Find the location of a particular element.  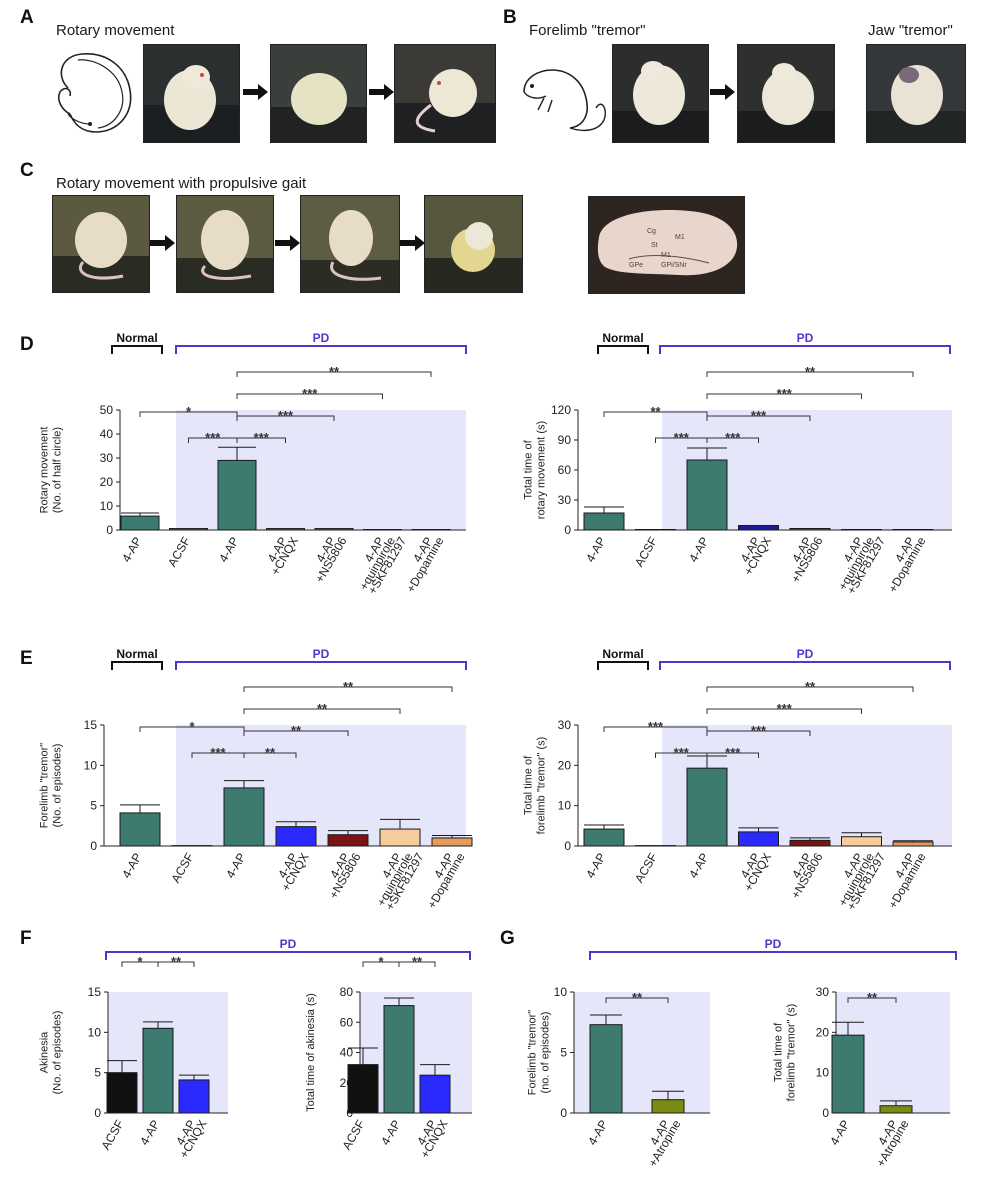

y-axis-label: (no. of episodes) is located at coordinates (546, 1053).